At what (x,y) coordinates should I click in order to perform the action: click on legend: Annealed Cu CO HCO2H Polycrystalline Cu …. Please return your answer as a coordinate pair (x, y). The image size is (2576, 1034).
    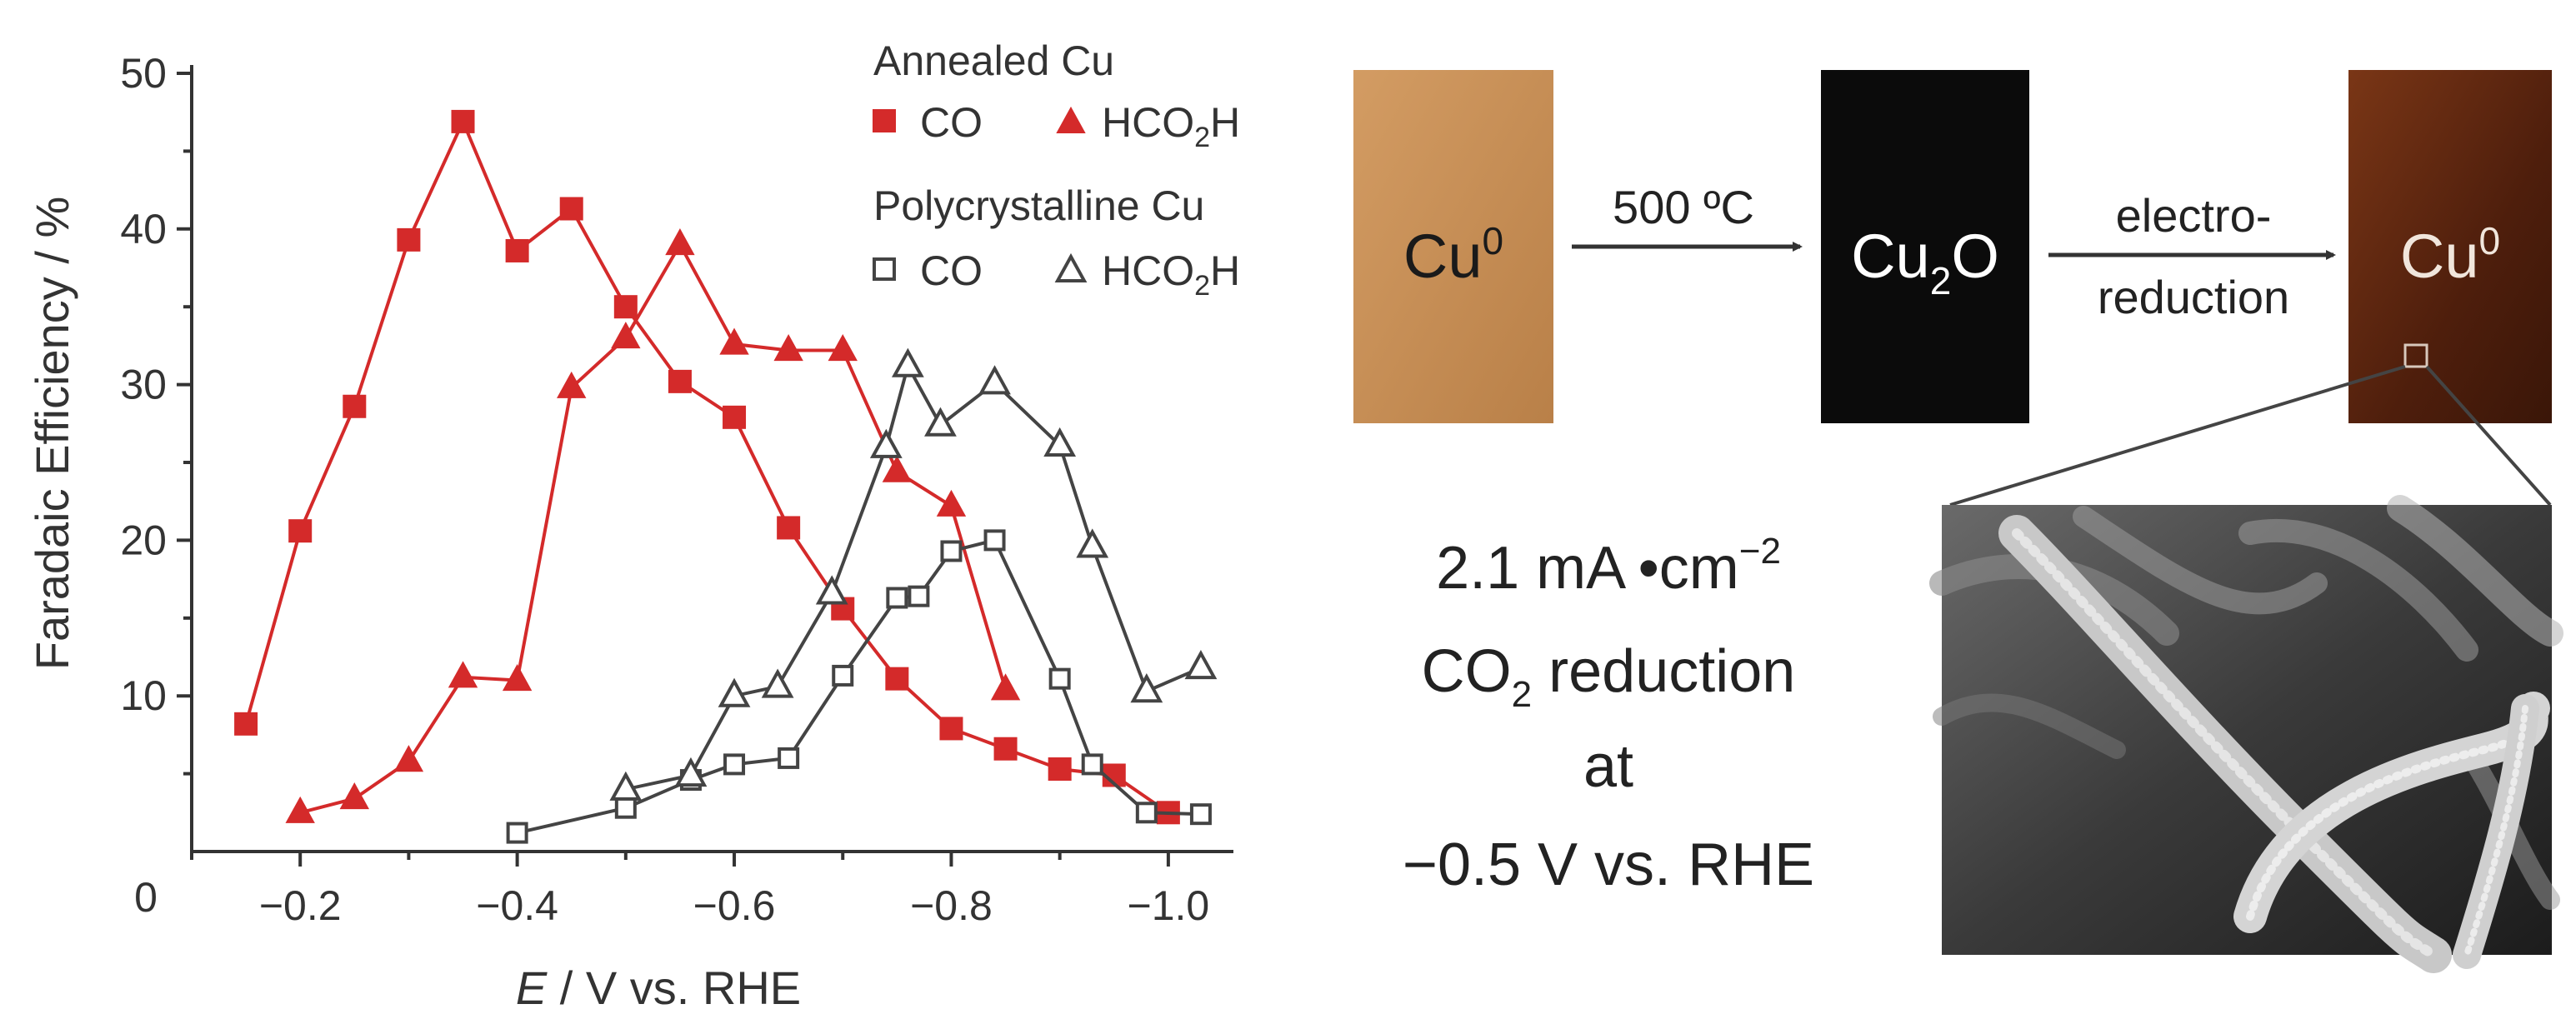
    Looking at the image, I should click on (1057, 170).